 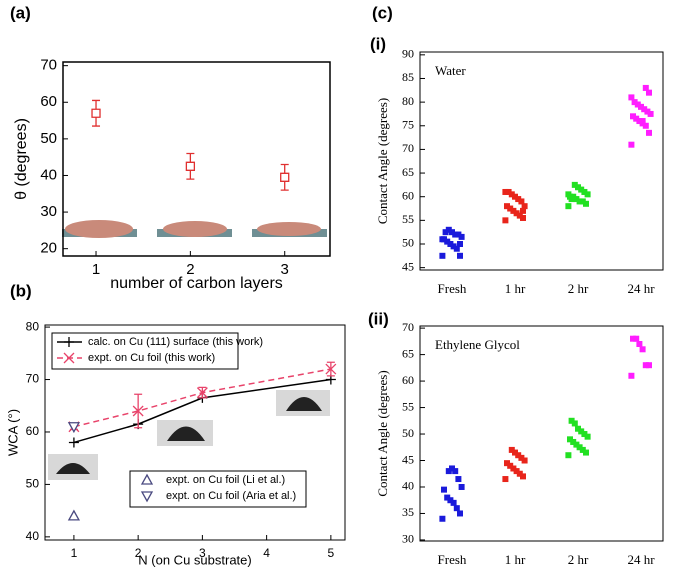 What do you see at coordinates (378, 318) in the screenshot?
I see `panel-label: (ii)` at bounding box center [378, 318].